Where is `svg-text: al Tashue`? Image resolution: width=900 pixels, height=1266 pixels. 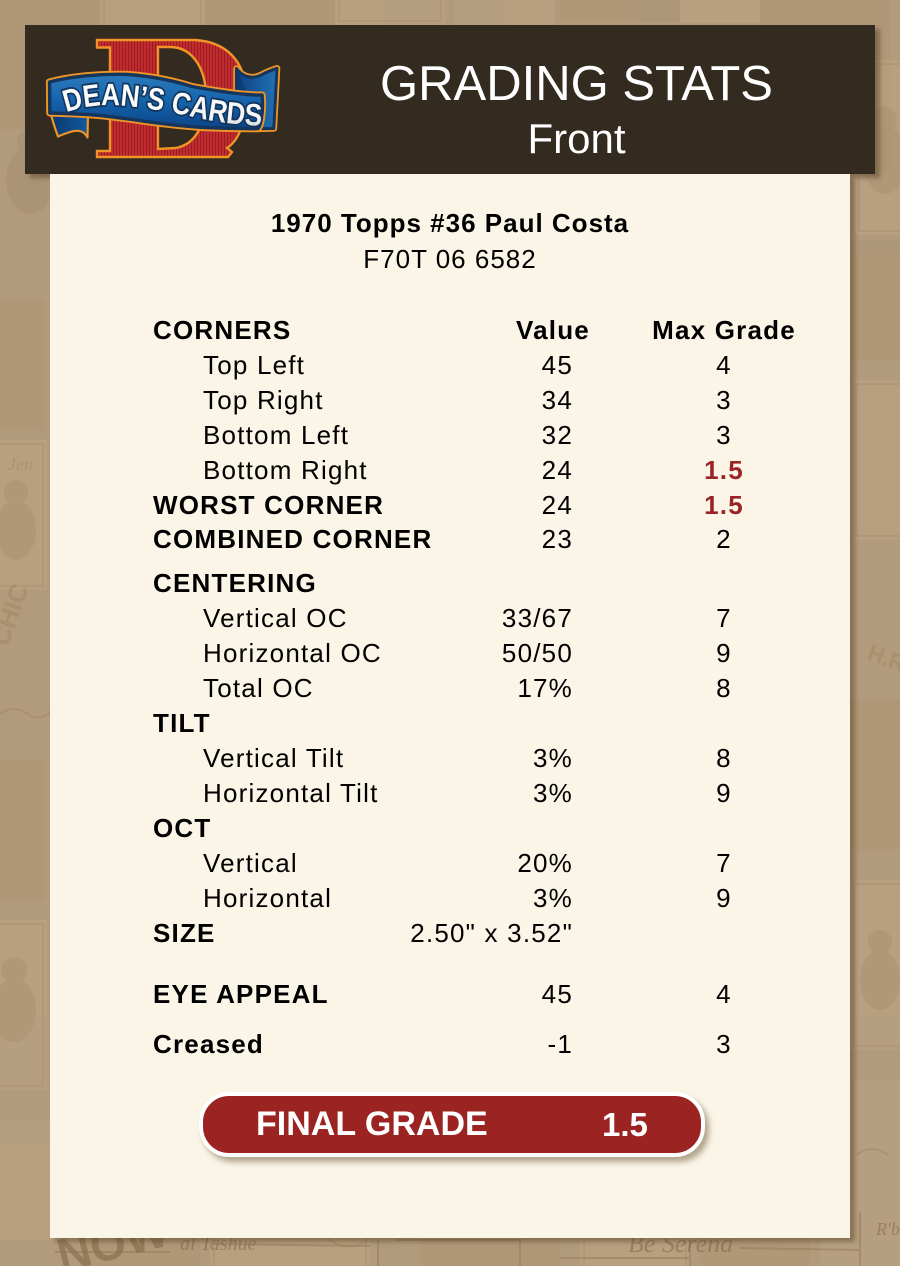 svg-text: al Tashue is located at coordinates (218, 1244).